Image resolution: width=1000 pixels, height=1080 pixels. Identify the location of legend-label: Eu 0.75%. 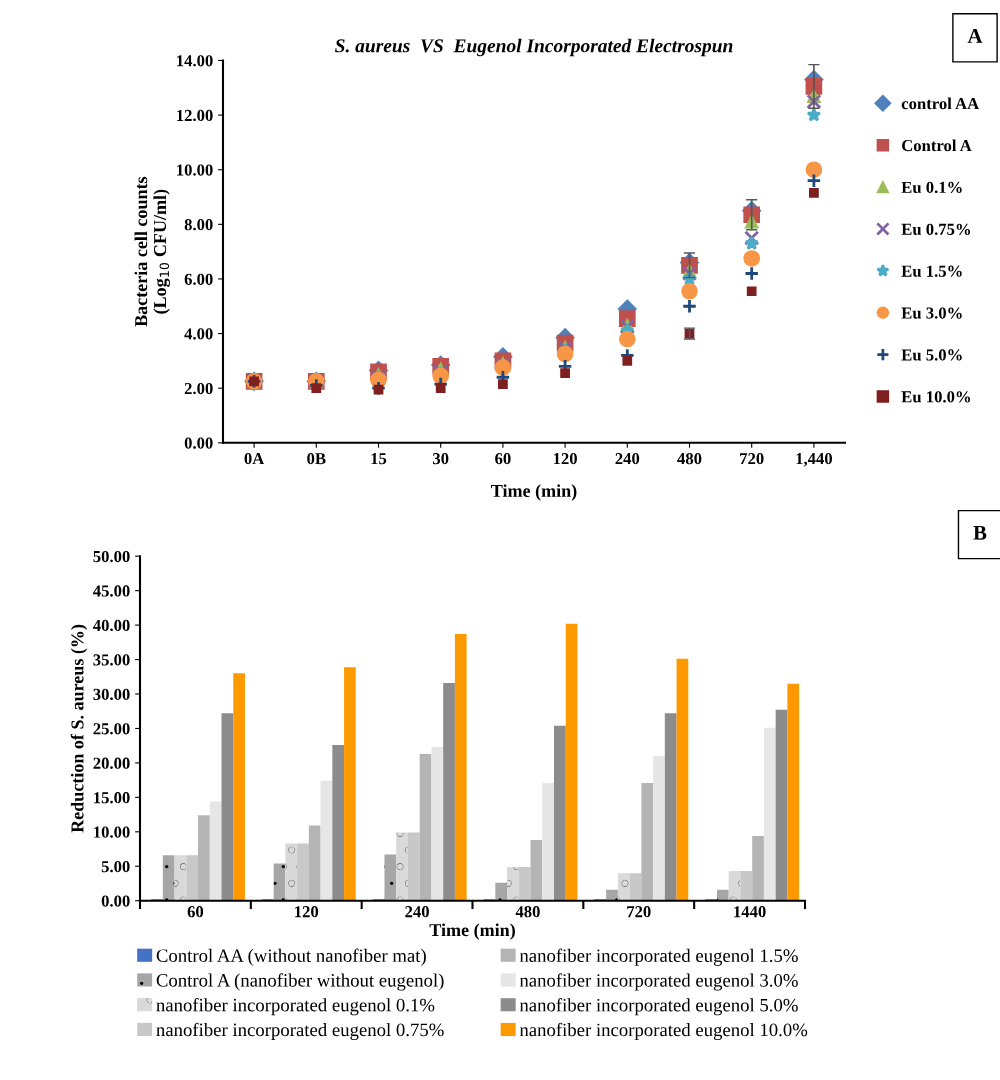
(936, 229).